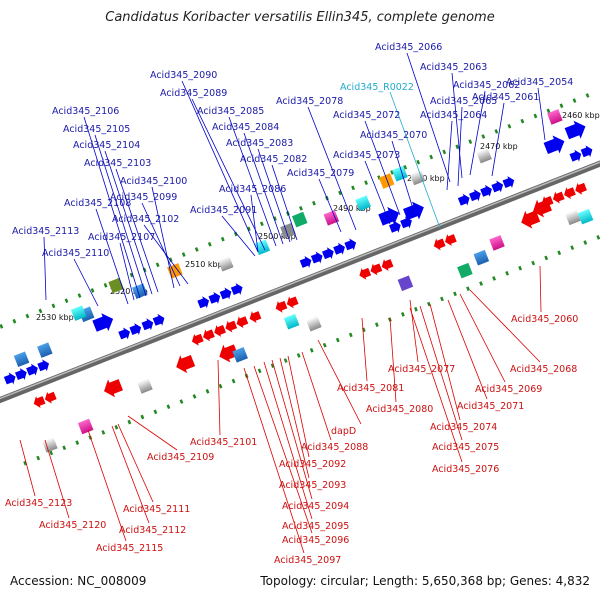 This screenshot has width=600, height=600. What do you see at coordinates (97, 203) in the screenshot?
I see `forward-gene-label: Acid345_2108` at bounding box center [97, 203].